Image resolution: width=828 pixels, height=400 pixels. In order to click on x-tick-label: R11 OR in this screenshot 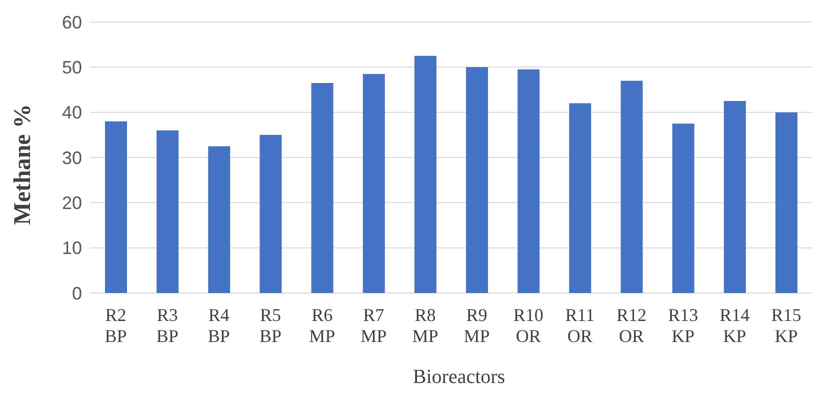, I will do `click(580, 325)`.